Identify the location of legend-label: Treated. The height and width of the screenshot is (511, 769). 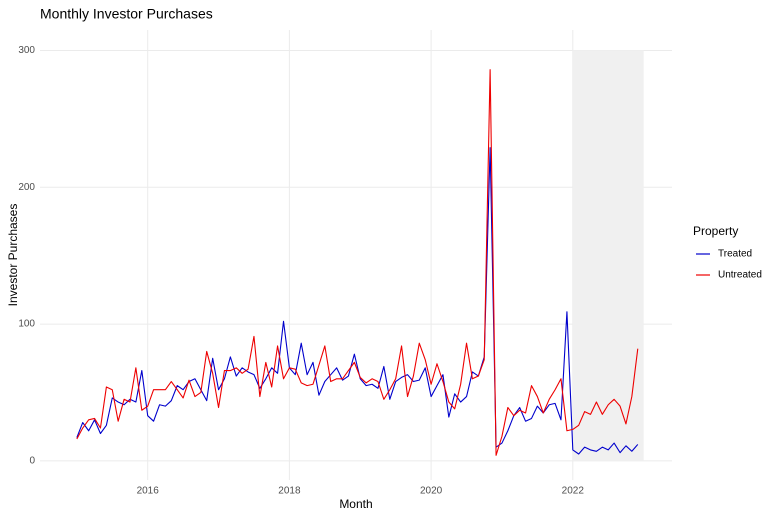
(735, 254).